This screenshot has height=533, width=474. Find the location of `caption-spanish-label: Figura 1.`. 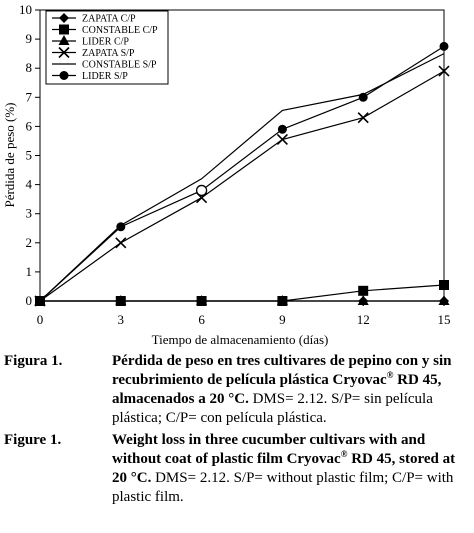

caption-spanish-label: Figura 1. is located at coordinates (33, 361).